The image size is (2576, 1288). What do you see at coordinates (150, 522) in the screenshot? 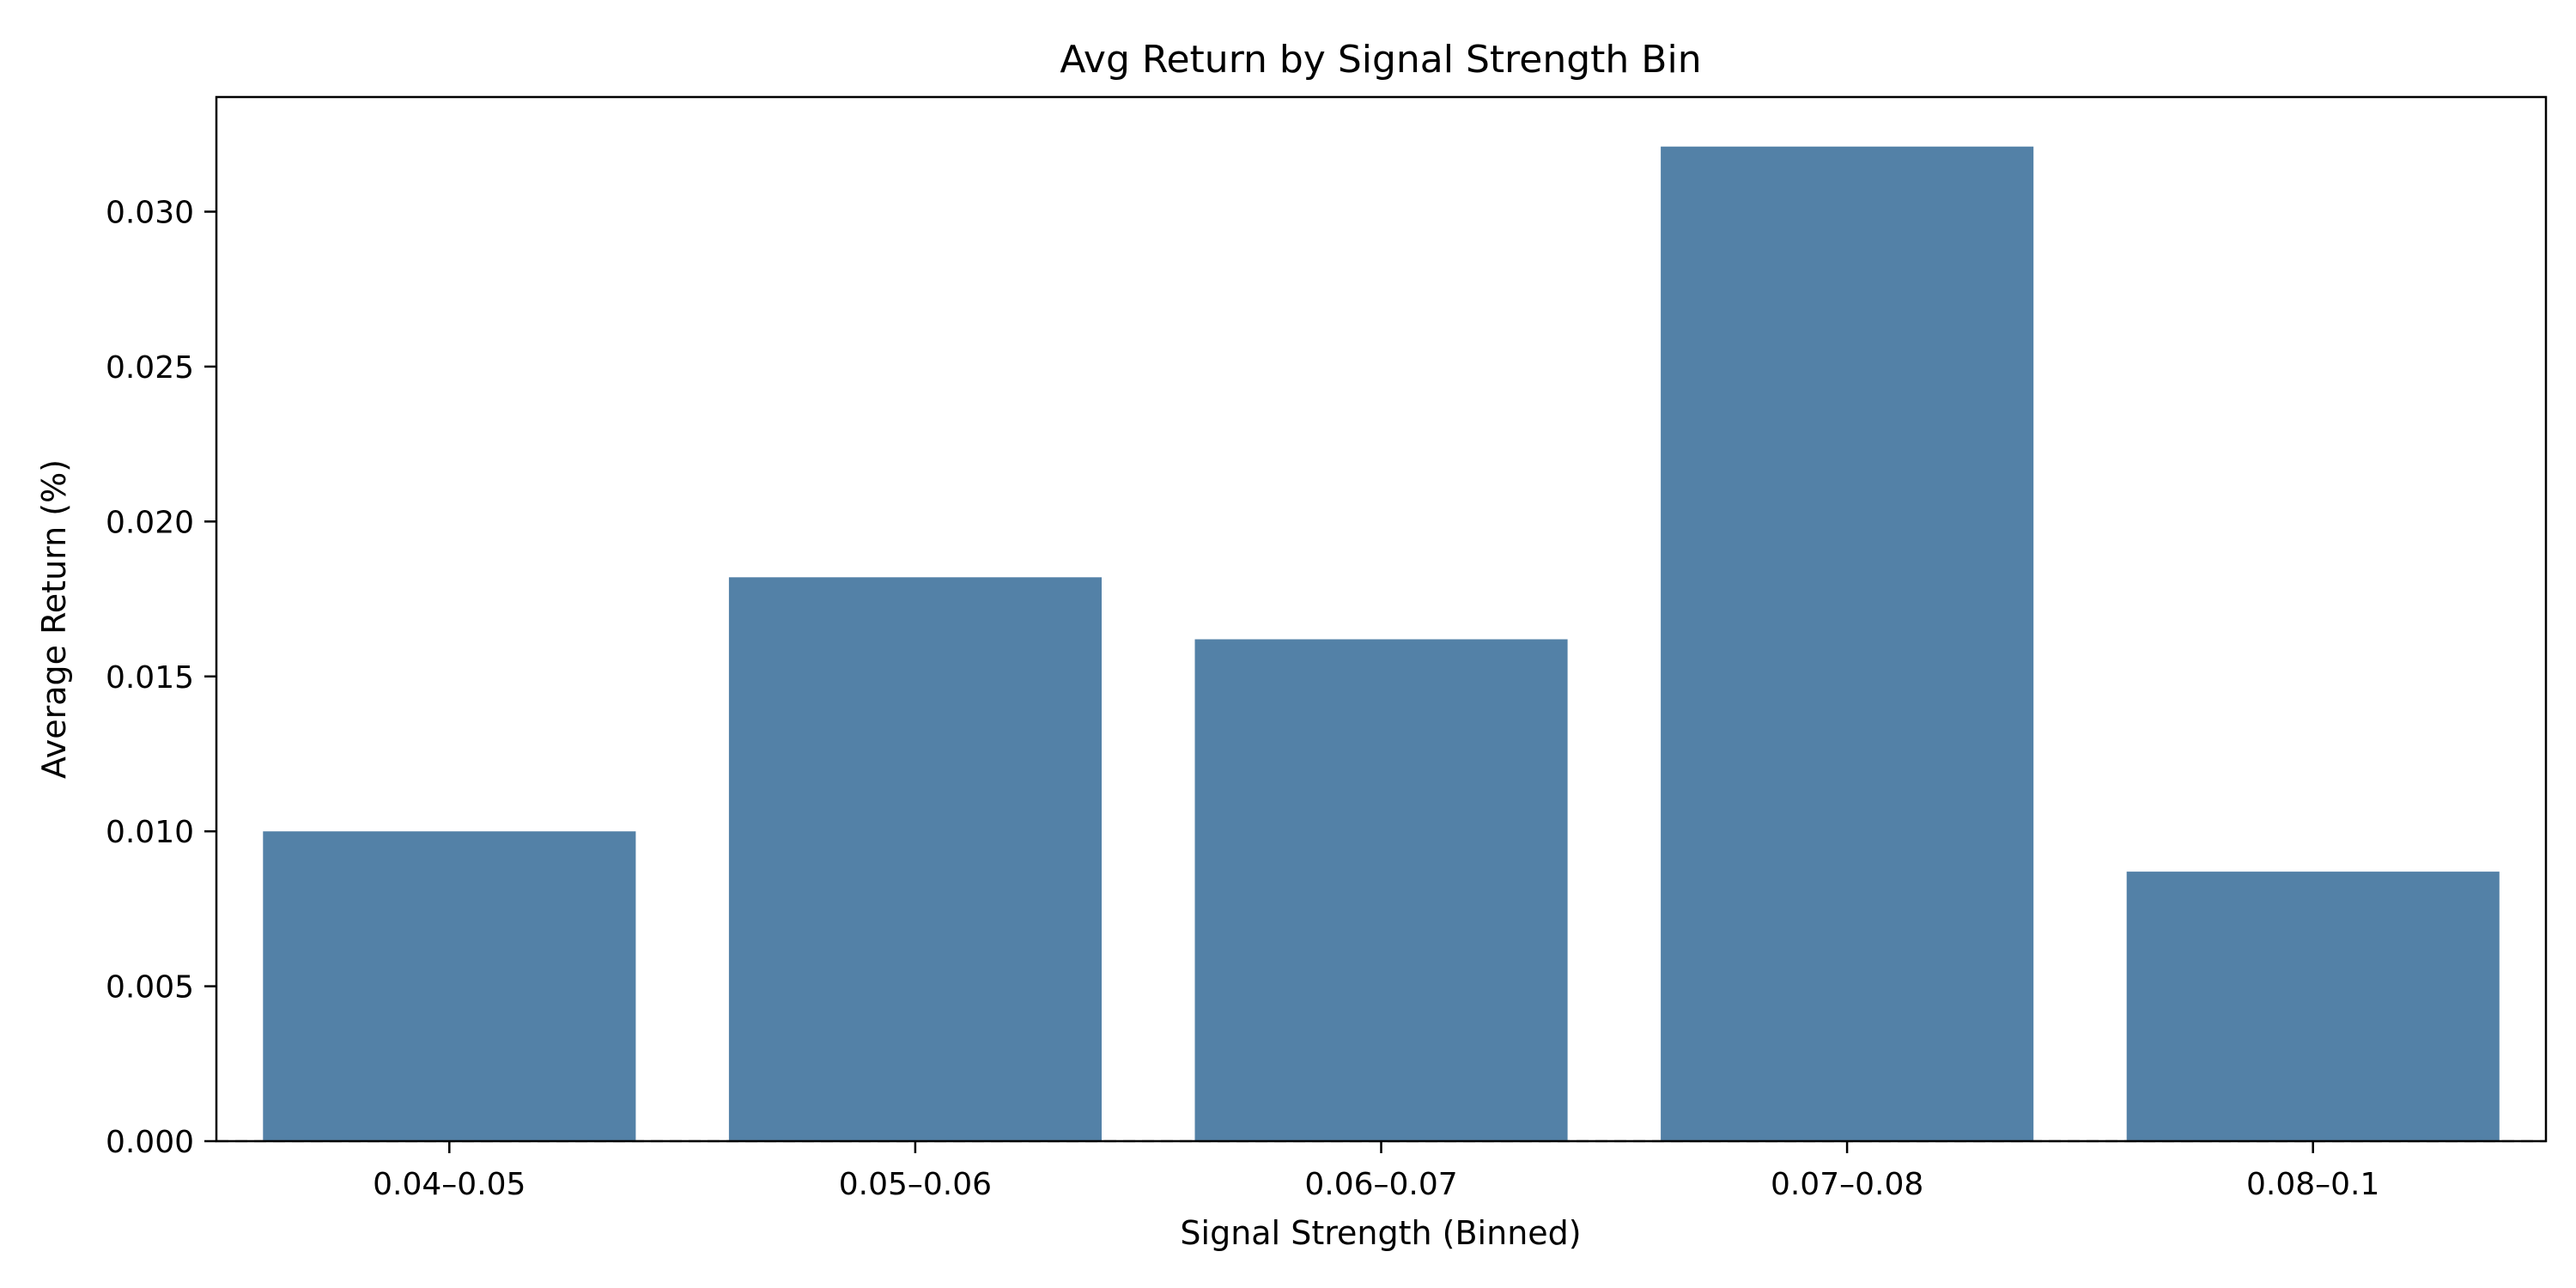
I see `y-tick-label: 0.020` at bounding box center [150, 522].